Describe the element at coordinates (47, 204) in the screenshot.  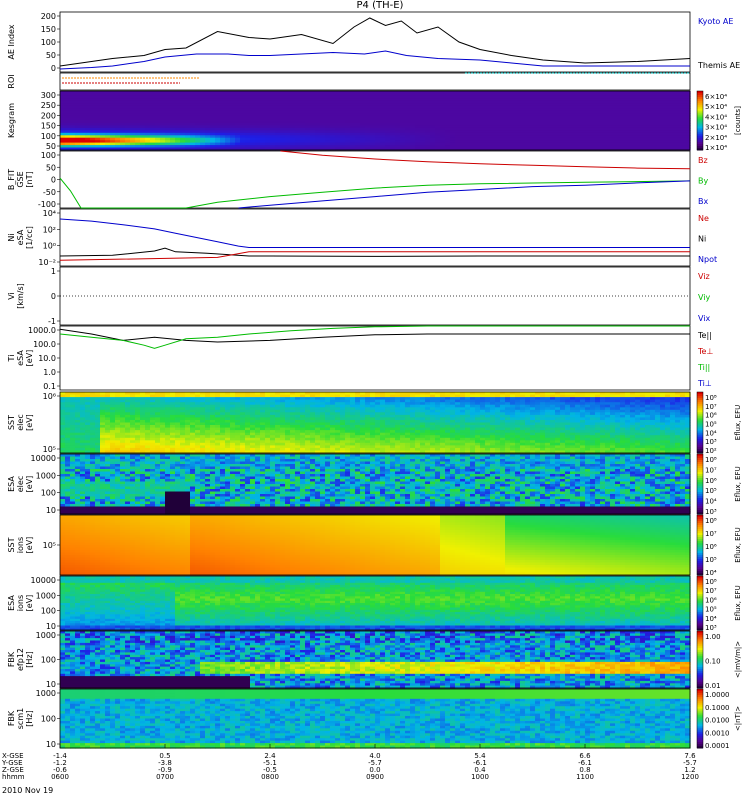
I see `y-tick-label: -100` at that location.